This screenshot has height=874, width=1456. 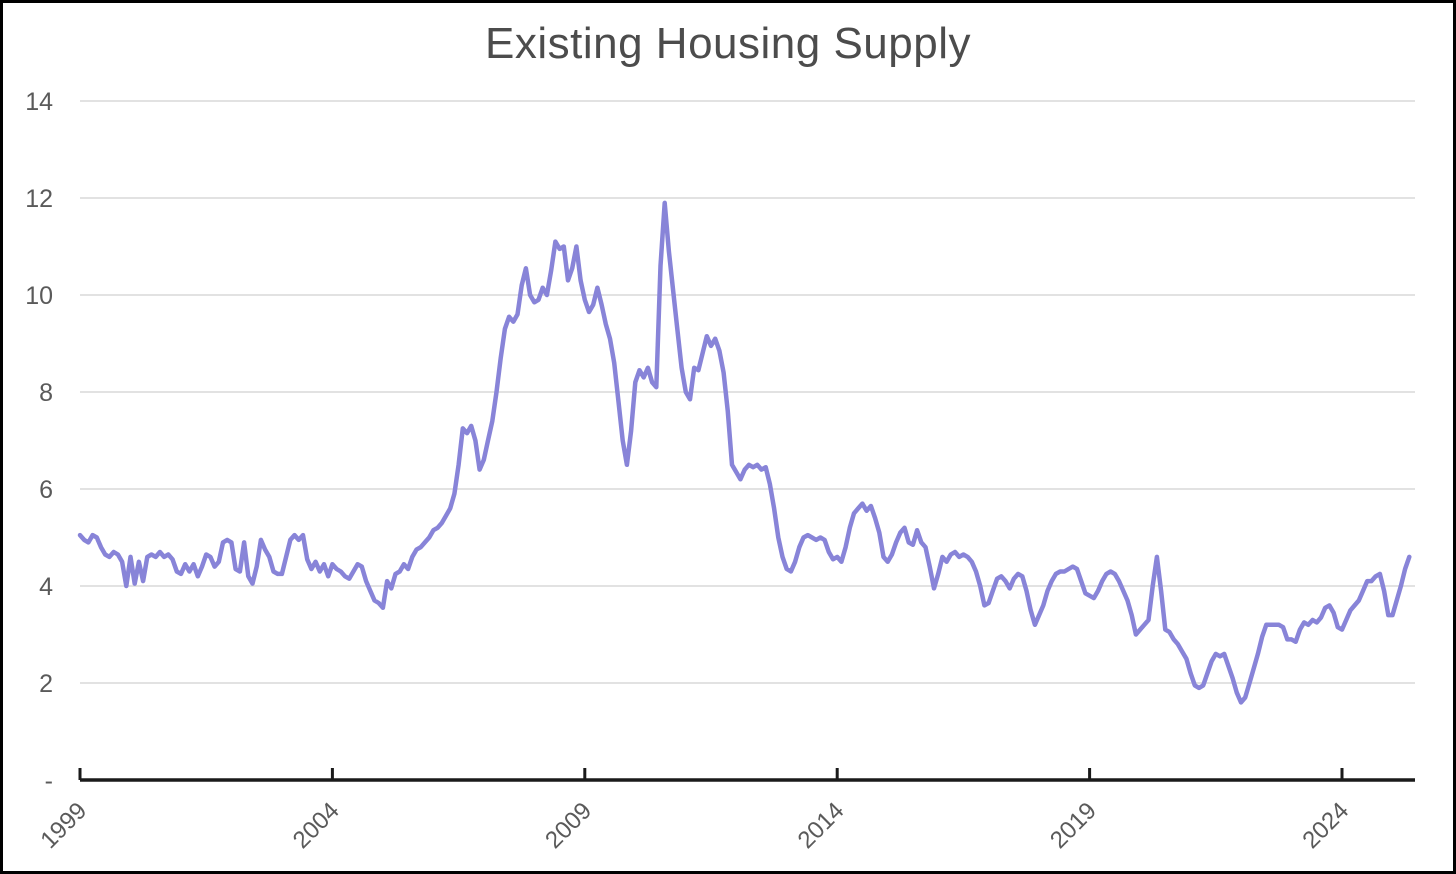 I want to click on y-axis-tick-label: 6, so click(x=46, y=490).